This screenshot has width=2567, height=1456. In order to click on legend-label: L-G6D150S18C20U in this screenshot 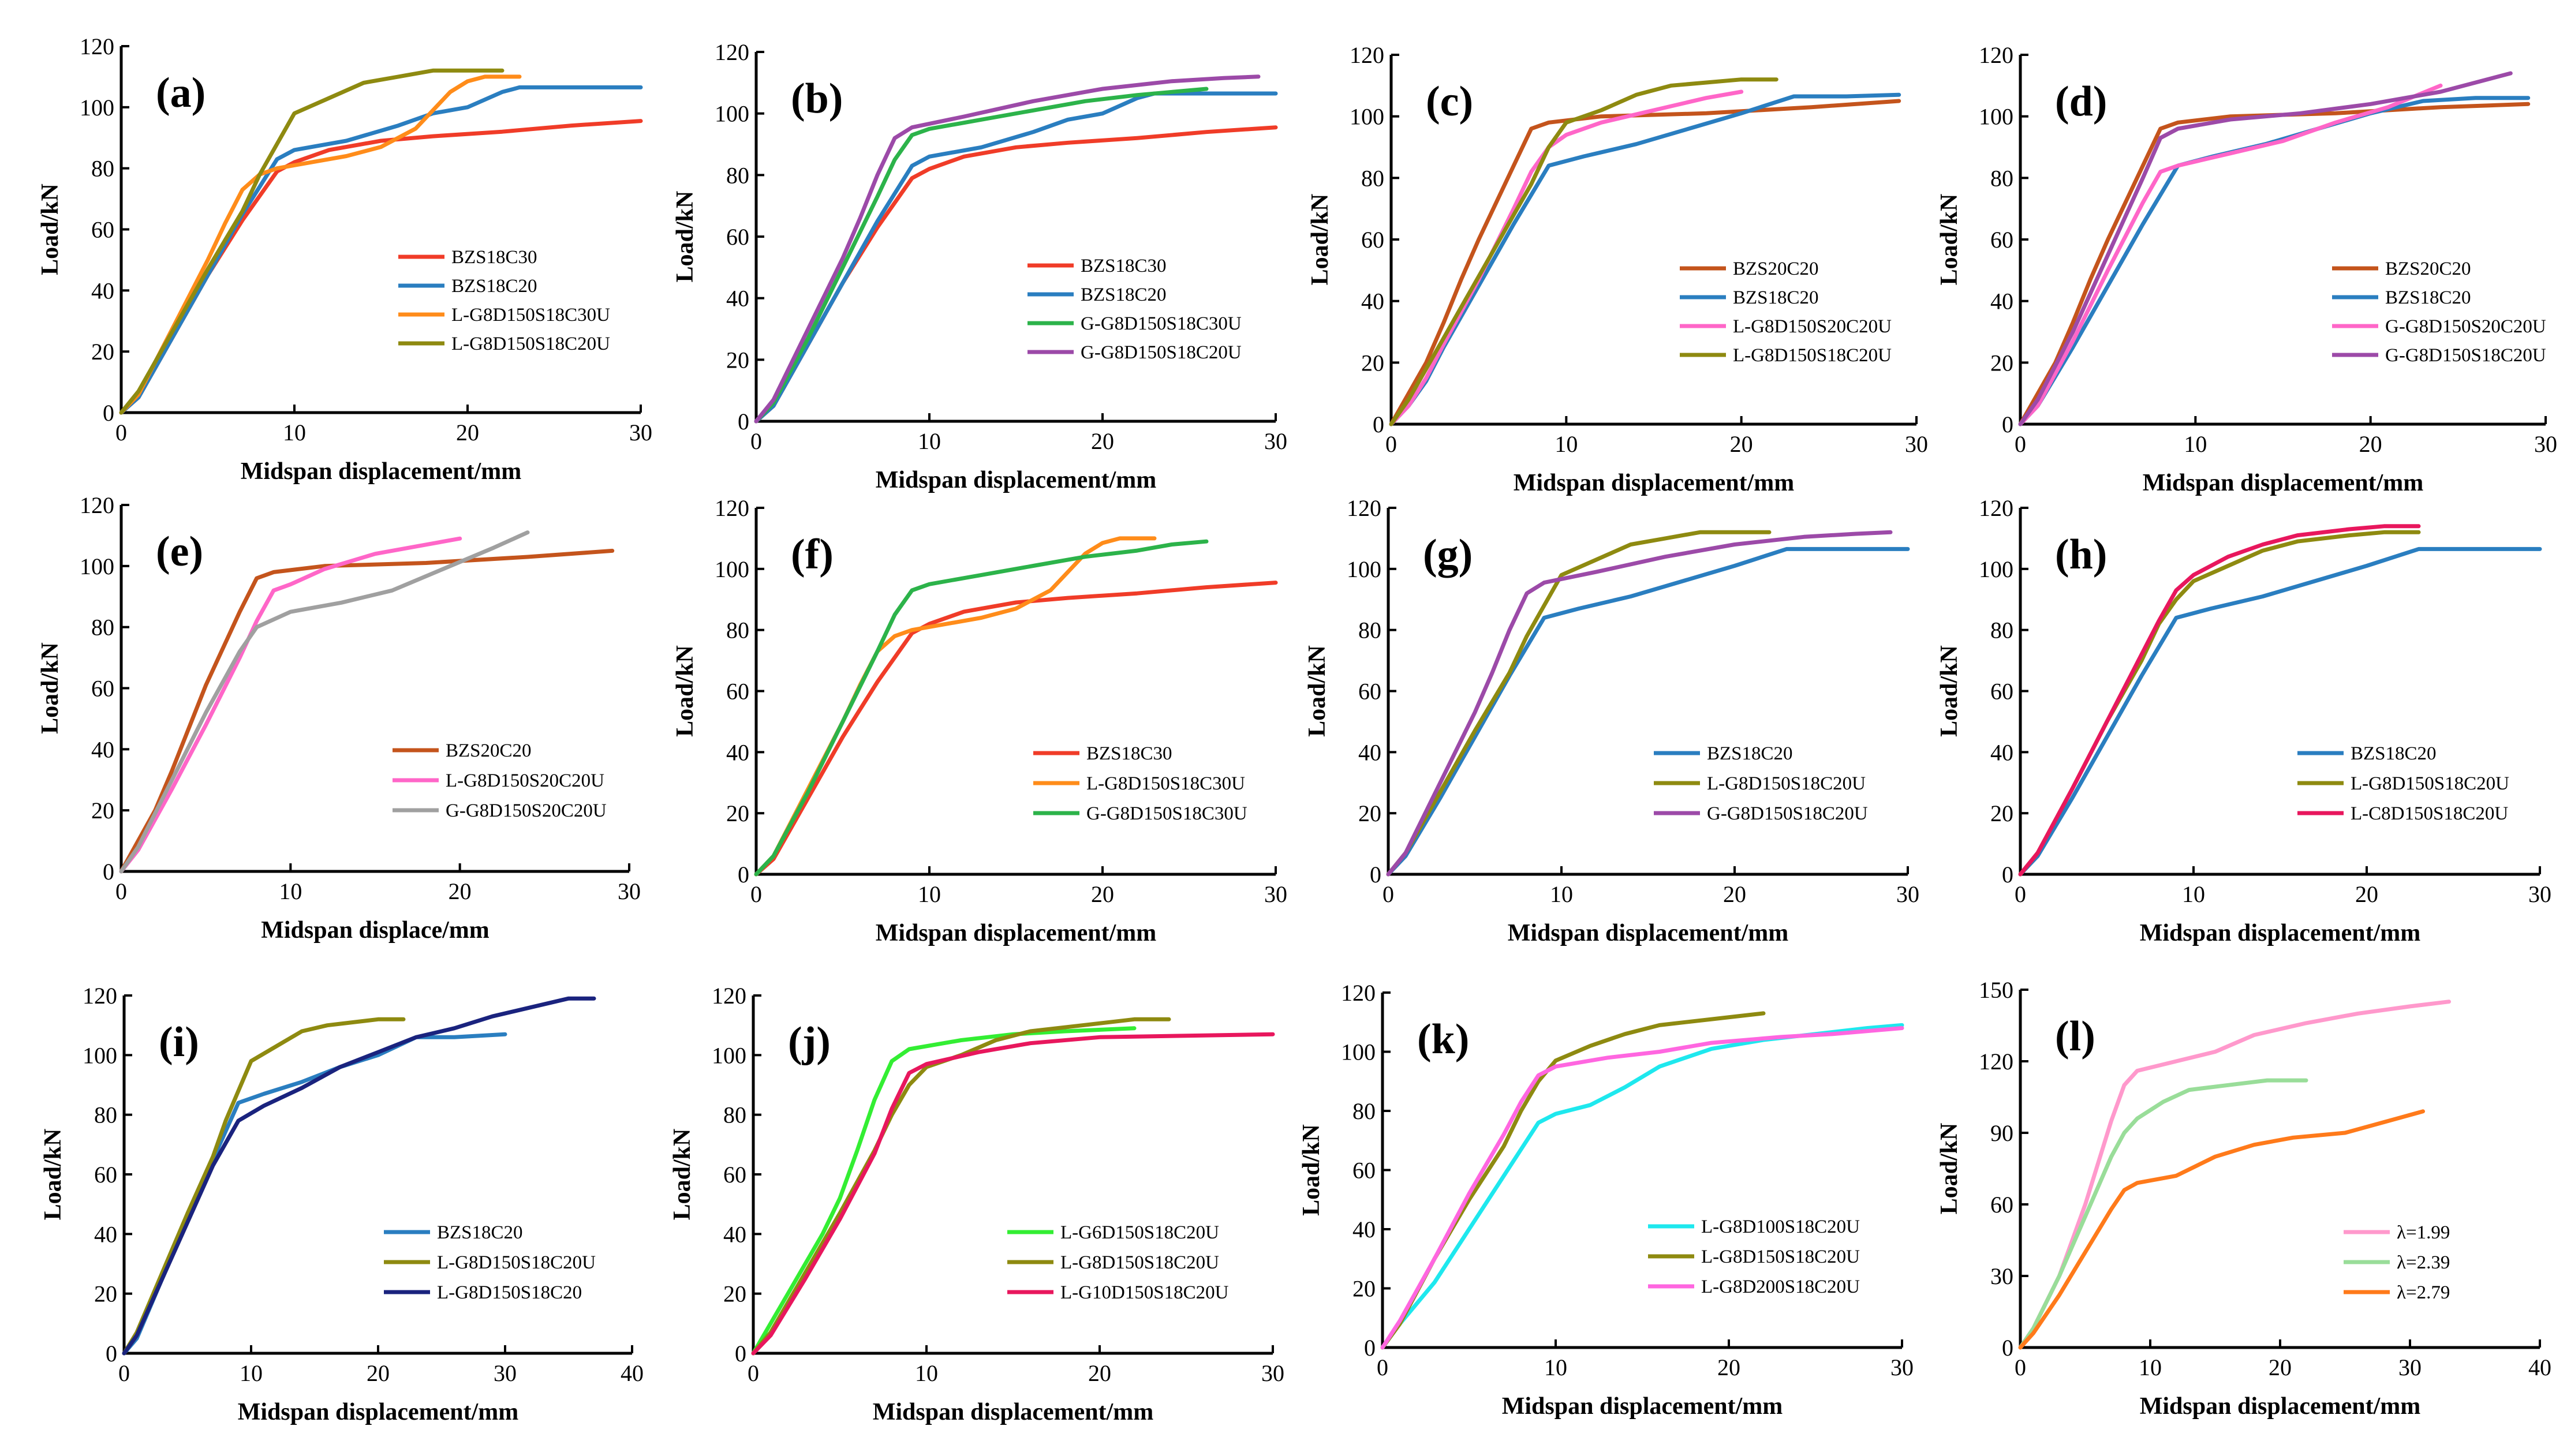, I will do `click(1139, 1233)`.